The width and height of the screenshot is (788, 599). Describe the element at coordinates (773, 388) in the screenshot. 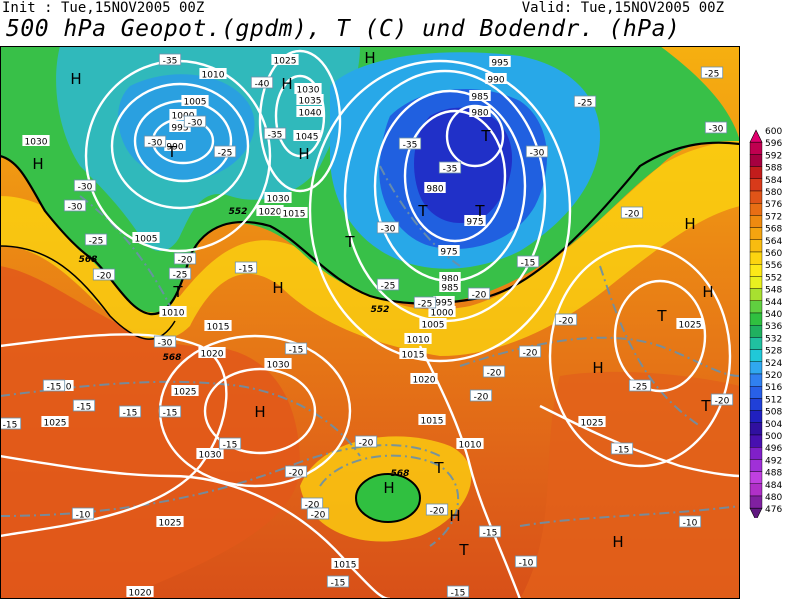

I see `legend-value: 516` at that location.